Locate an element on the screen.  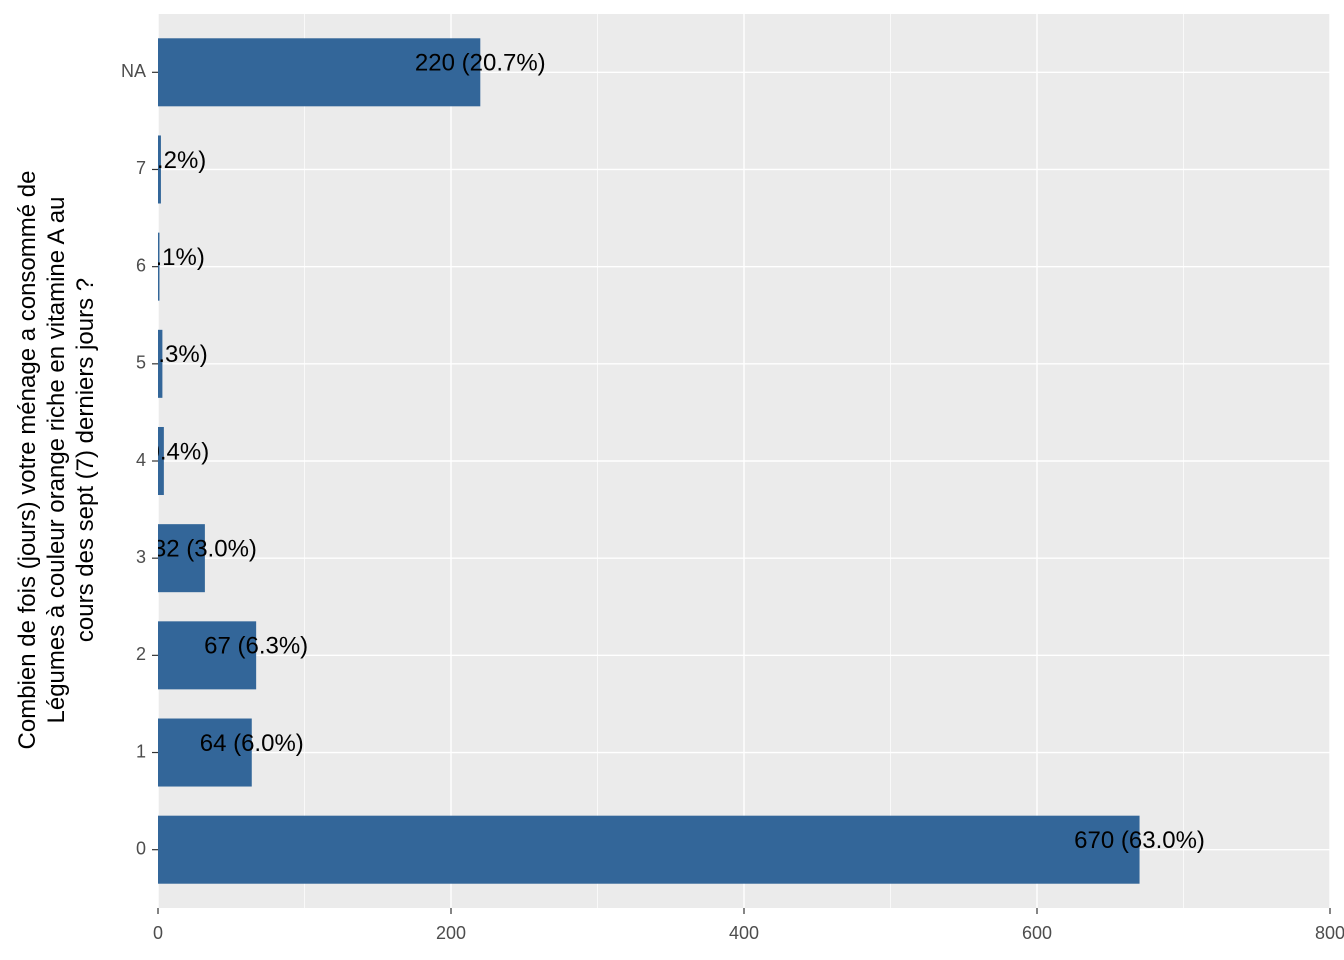
value-label: 1 (0.1%) is located at coordinates (159, 257).